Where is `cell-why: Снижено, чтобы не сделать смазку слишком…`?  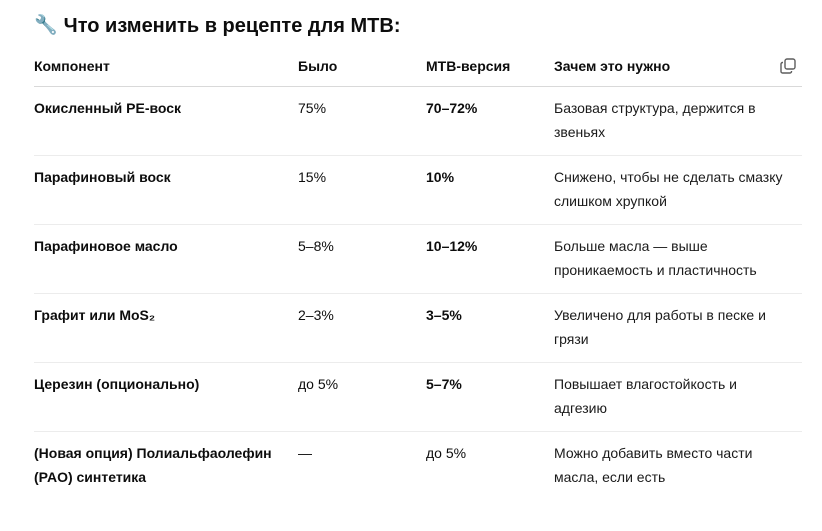 cell-why: Снижено, чтобы не сделать смазку слишком… is located at coordinates (678, 190).